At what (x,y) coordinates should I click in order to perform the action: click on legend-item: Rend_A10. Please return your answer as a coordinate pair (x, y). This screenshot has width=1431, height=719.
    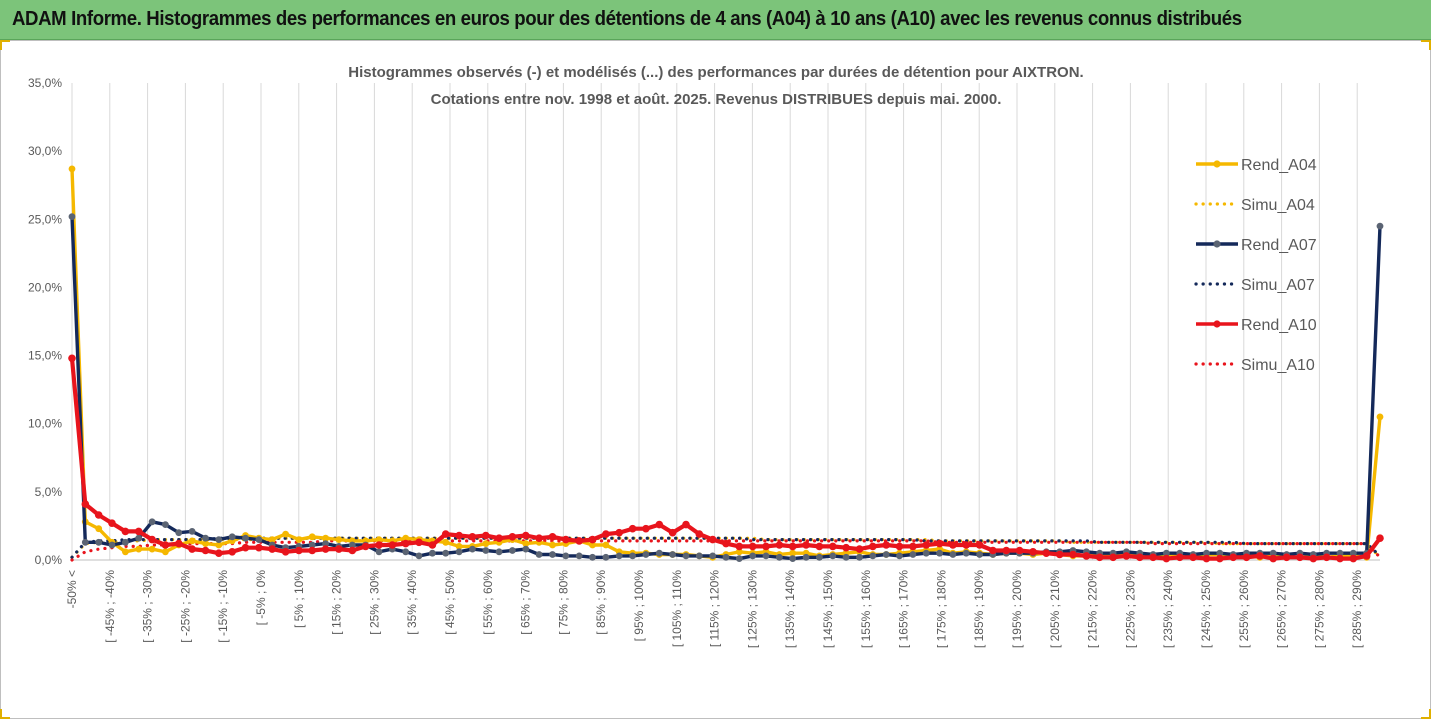
    Looking at the image, I should click on (1256, 325).